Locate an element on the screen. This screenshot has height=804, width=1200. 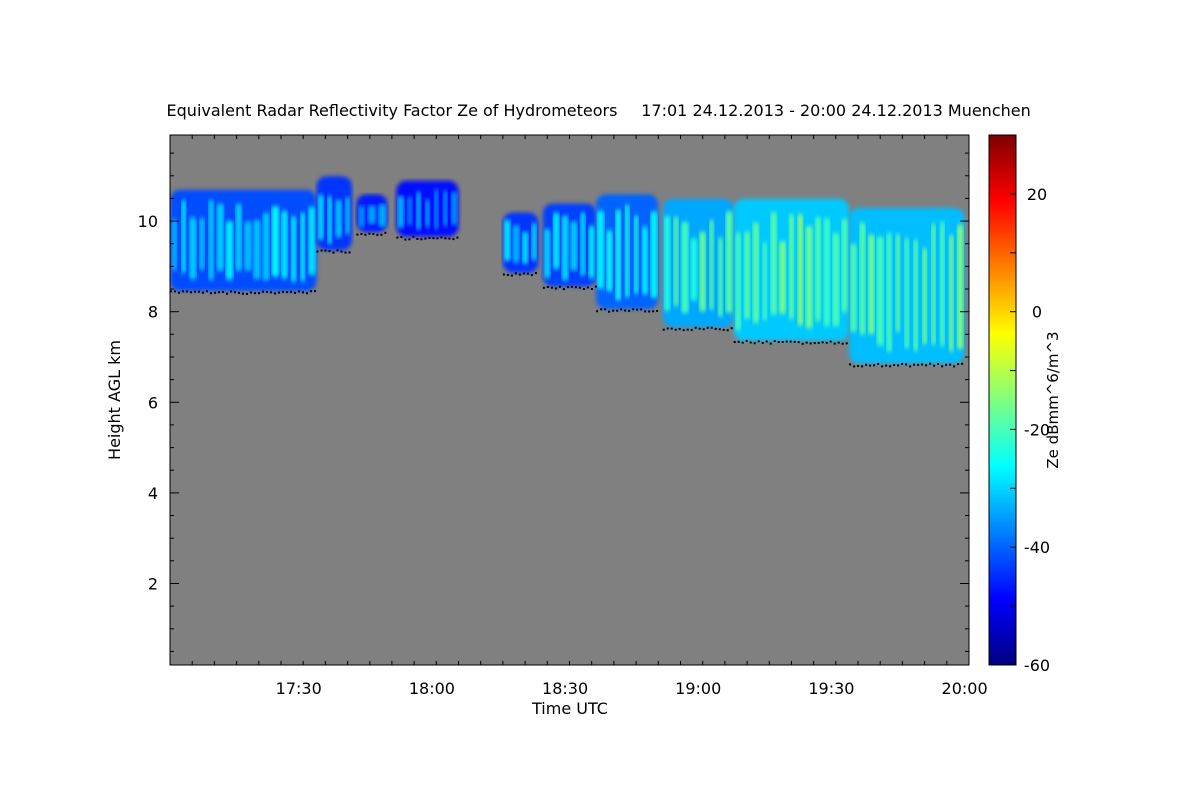
x-tick-label: 19:30 is located at coordinates (831, 688).